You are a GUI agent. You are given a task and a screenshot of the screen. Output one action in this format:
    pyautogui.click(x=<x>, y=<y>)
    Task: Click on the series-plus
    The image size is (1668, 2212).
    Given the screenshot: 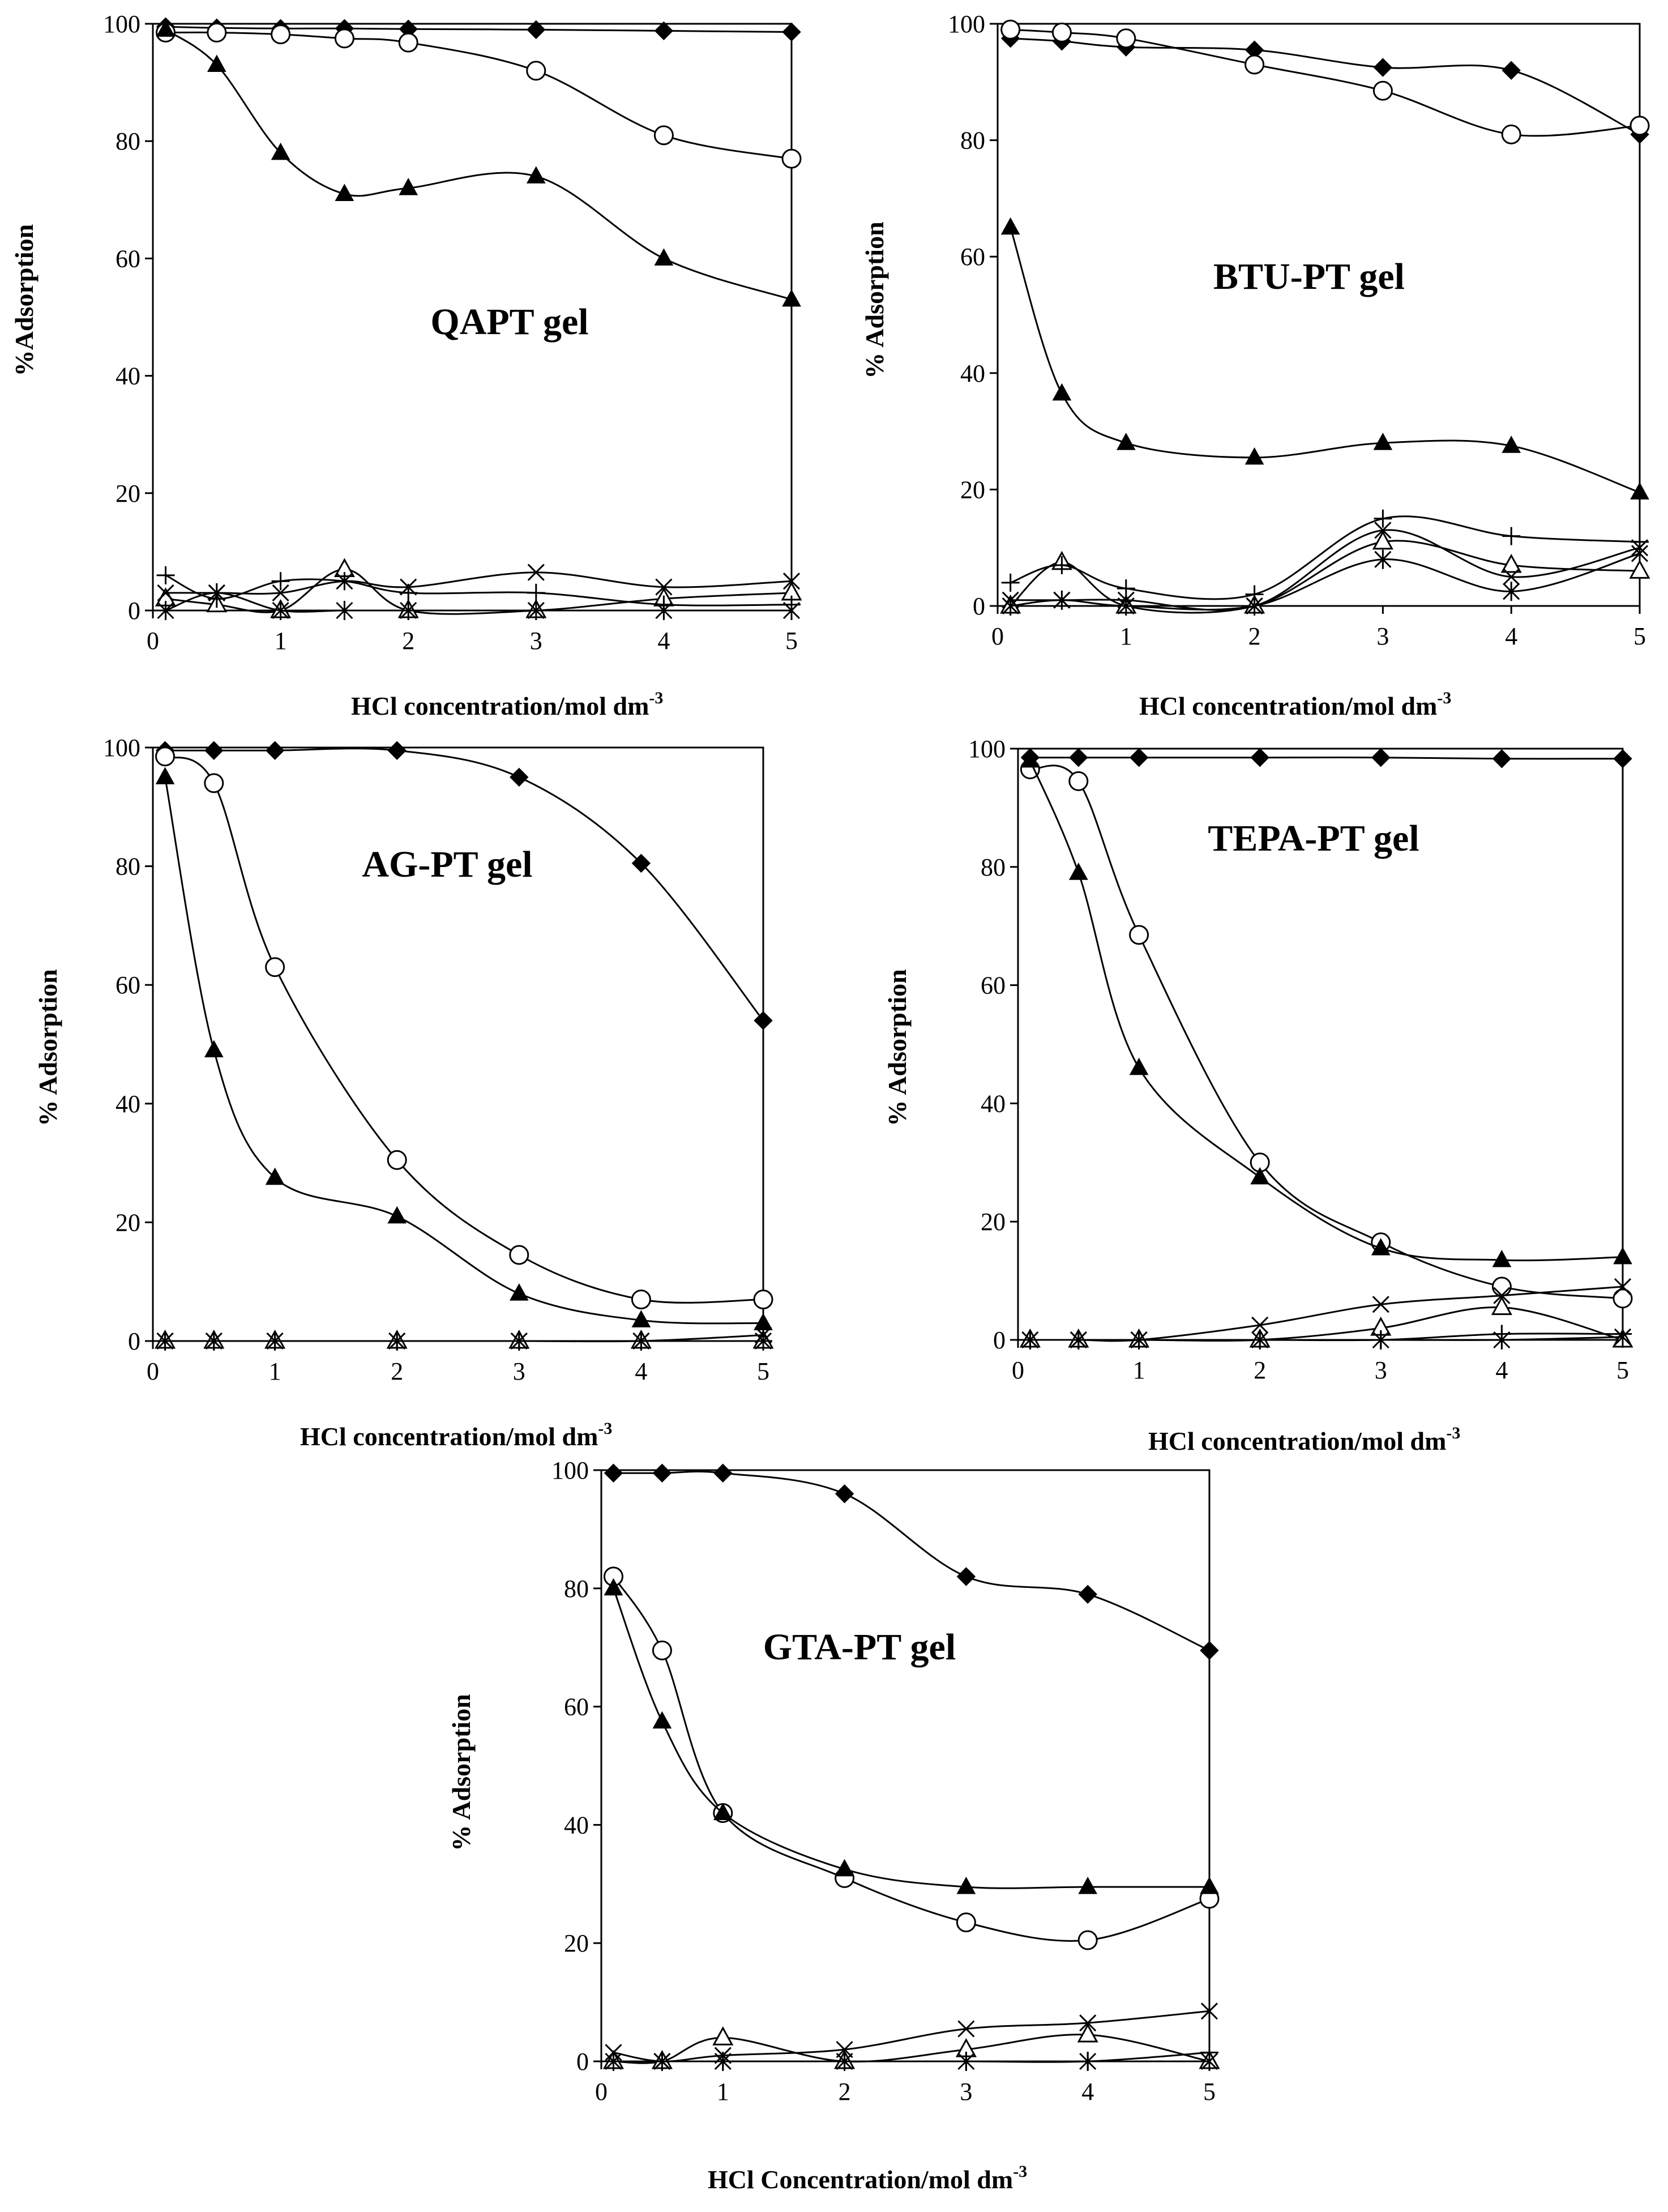 What is the action you would take?
    pyautogui.click(x=1325, y=556)
    